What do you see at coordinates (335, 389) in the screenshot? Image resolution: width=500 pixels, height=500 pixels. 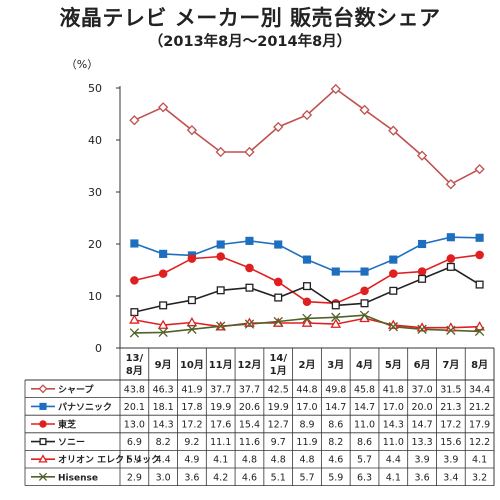 I see `data-label: 49.8` at bounding box center [335, 389].